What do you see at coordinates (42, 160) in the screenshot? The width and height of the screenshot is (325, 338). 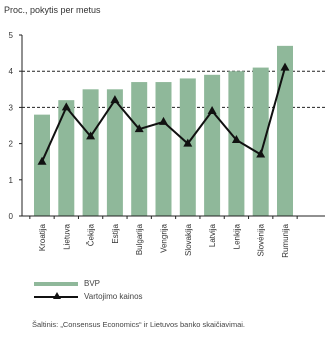 I see `point-prices-Kroatija` at bounding box center [42, 160].